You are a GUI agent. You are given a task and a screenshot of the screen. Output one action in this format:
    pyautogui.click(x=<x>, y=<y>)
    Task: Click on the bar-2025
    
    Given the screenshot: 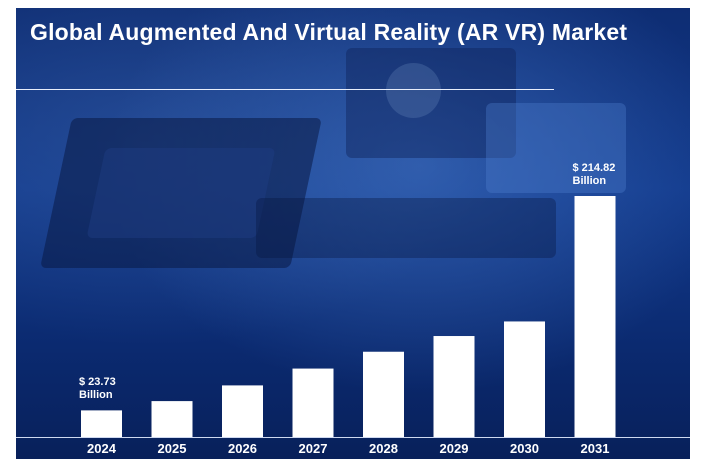 What is the action you would take?
    pyautogui.click(x=172, y=419)
    